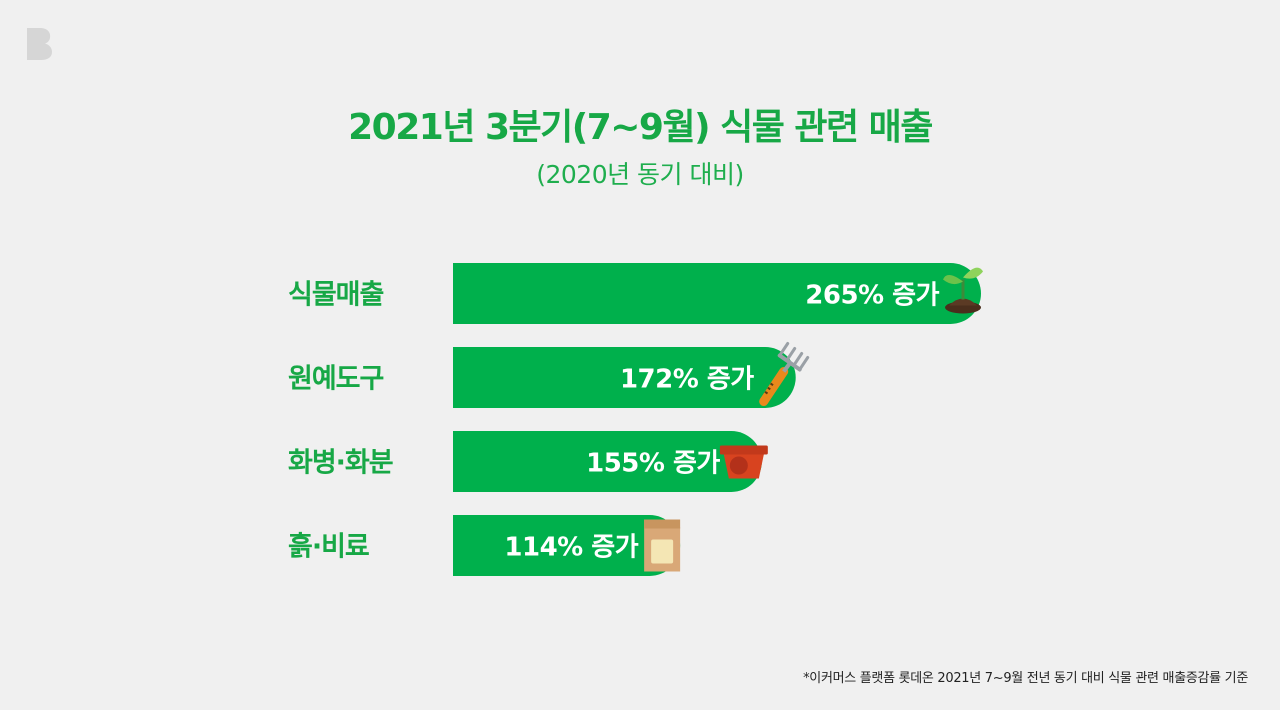 The image size is (1280, 710). Describe the element at coordinates (743, 462) in the screenshot. I see `flower-pot-icon` at that location.